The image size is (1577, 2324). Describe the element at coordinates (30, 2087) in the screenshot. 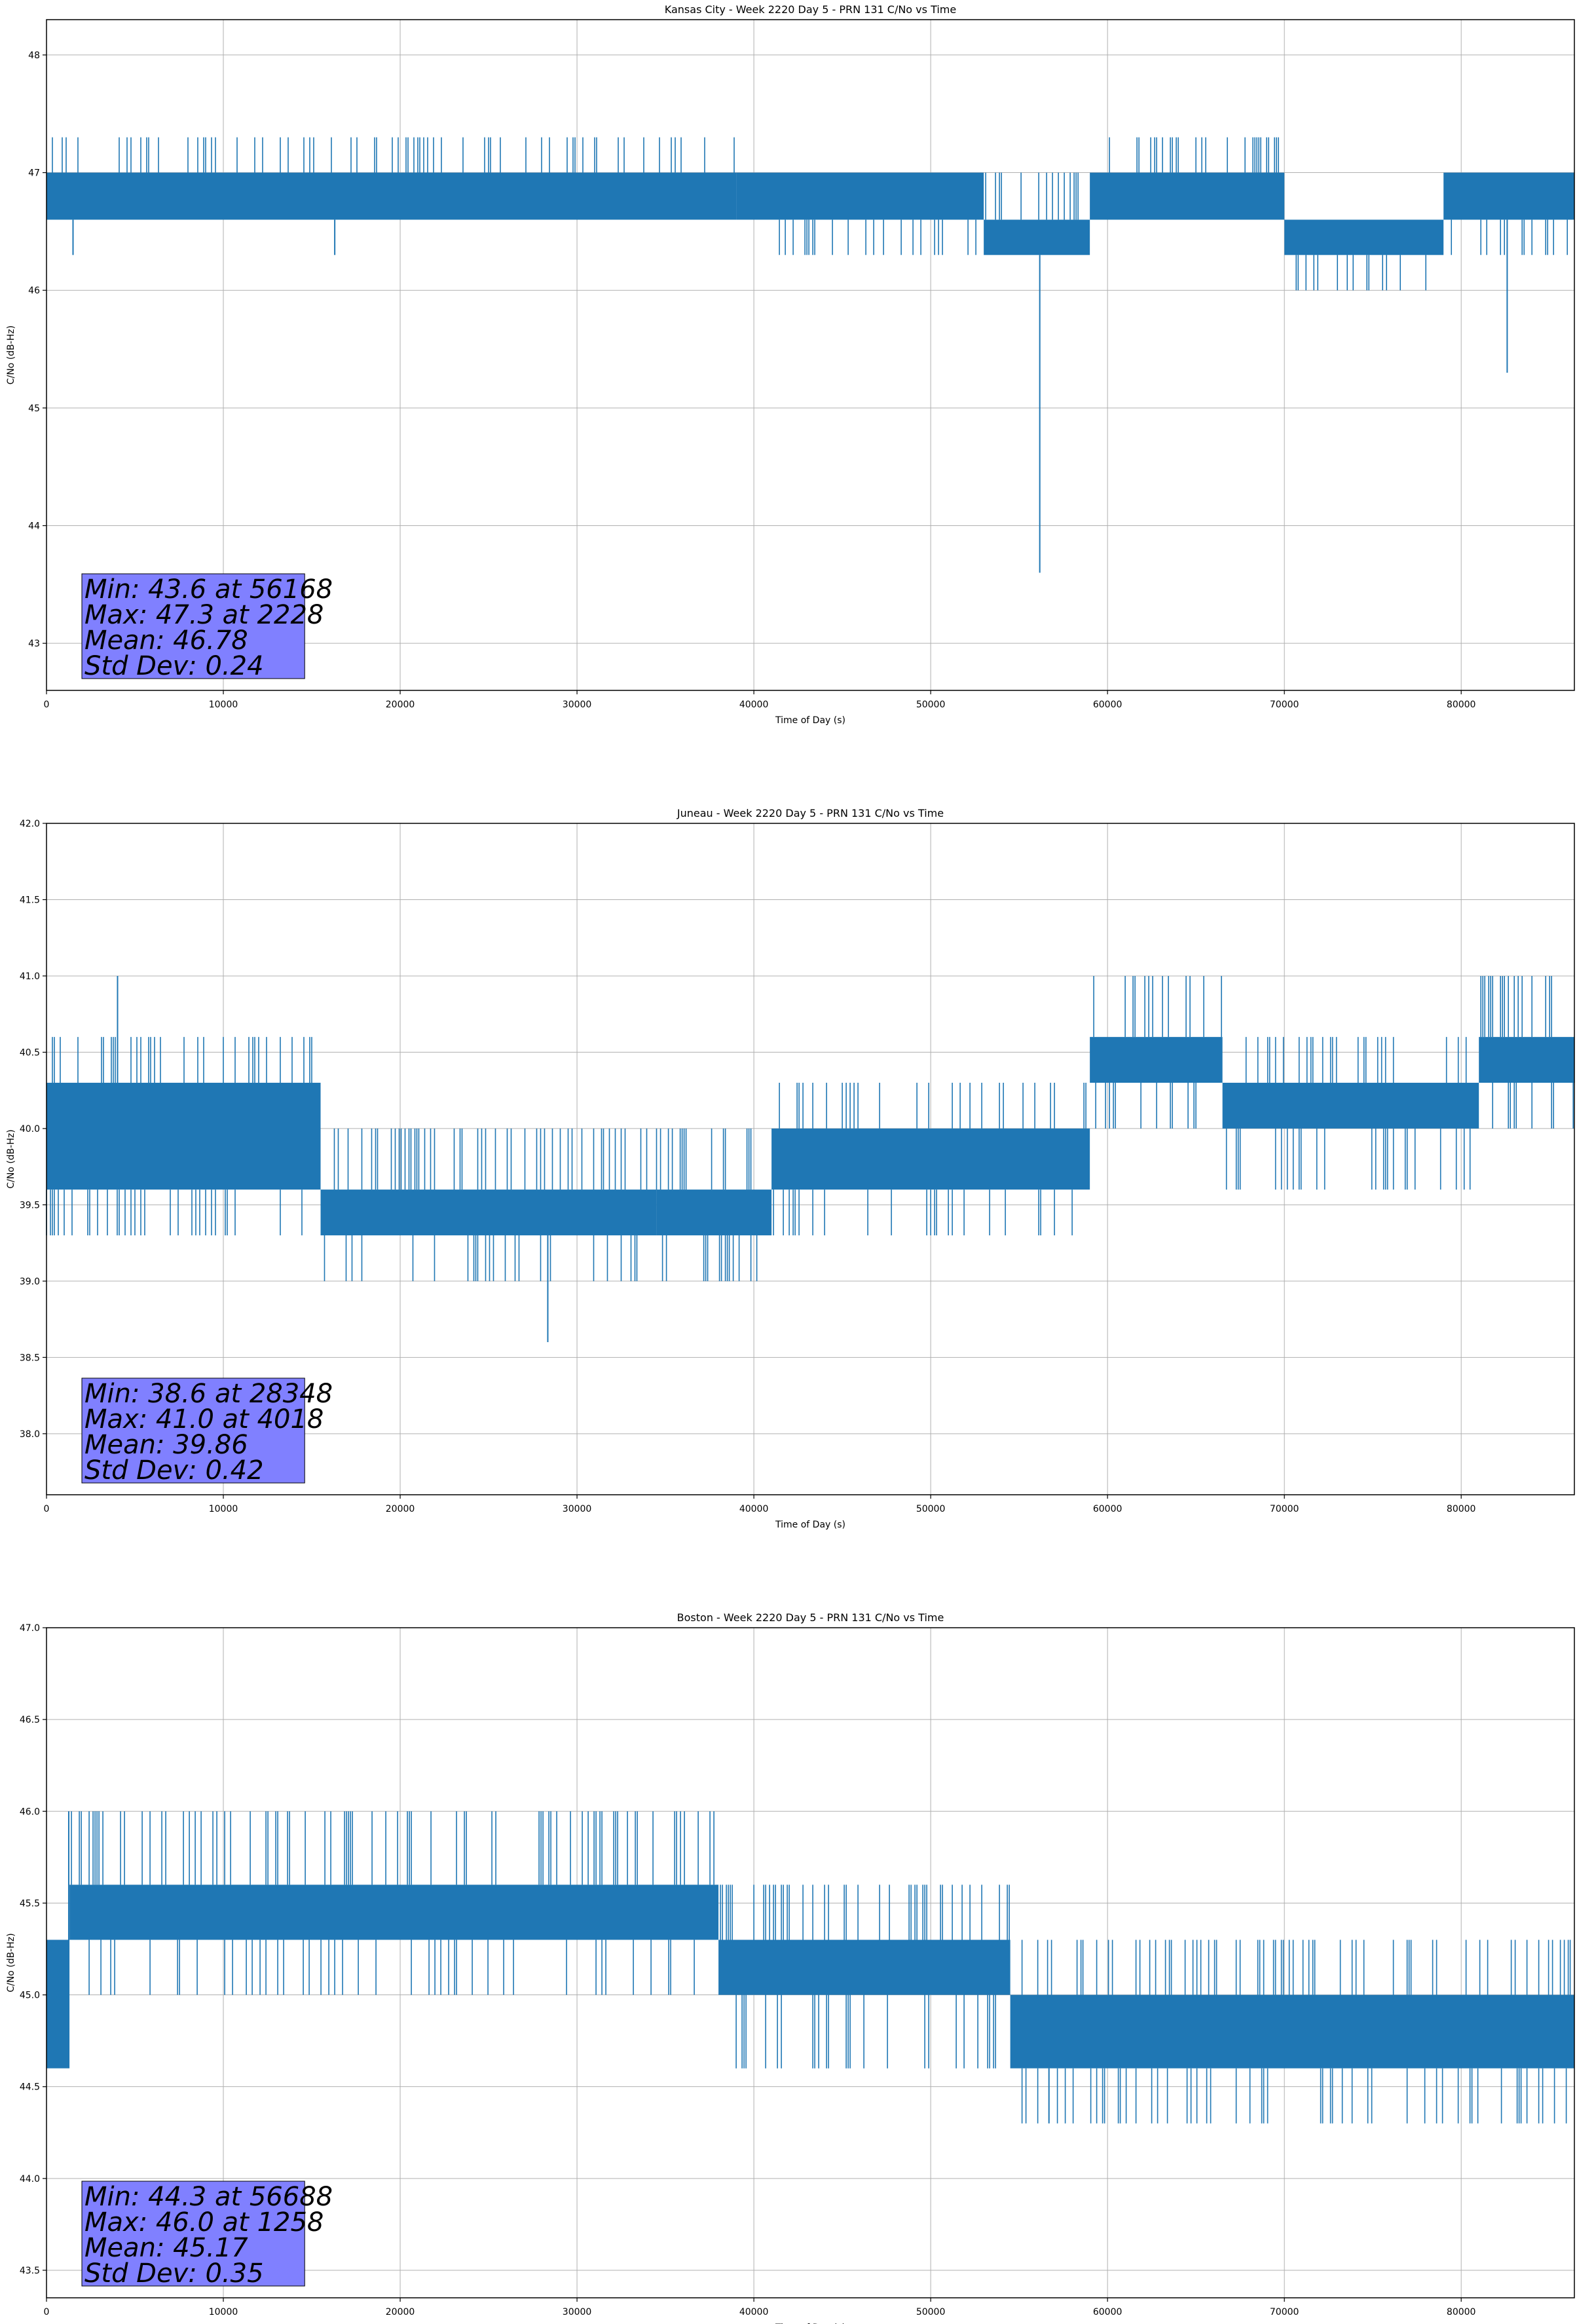

I see `y-tick-label: 44.5` at that location.